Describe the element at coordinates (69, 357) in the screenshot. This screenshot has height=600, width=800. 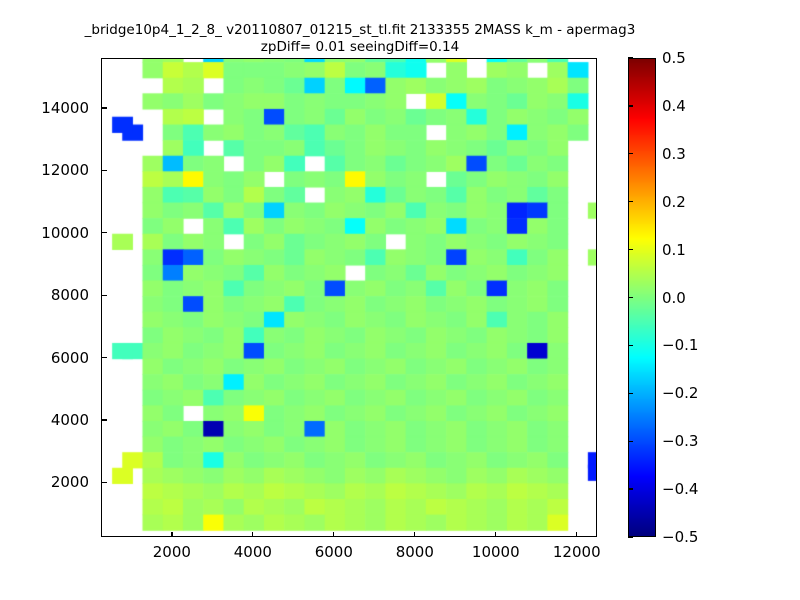
I see `y-tick-label: 6000` at that location.